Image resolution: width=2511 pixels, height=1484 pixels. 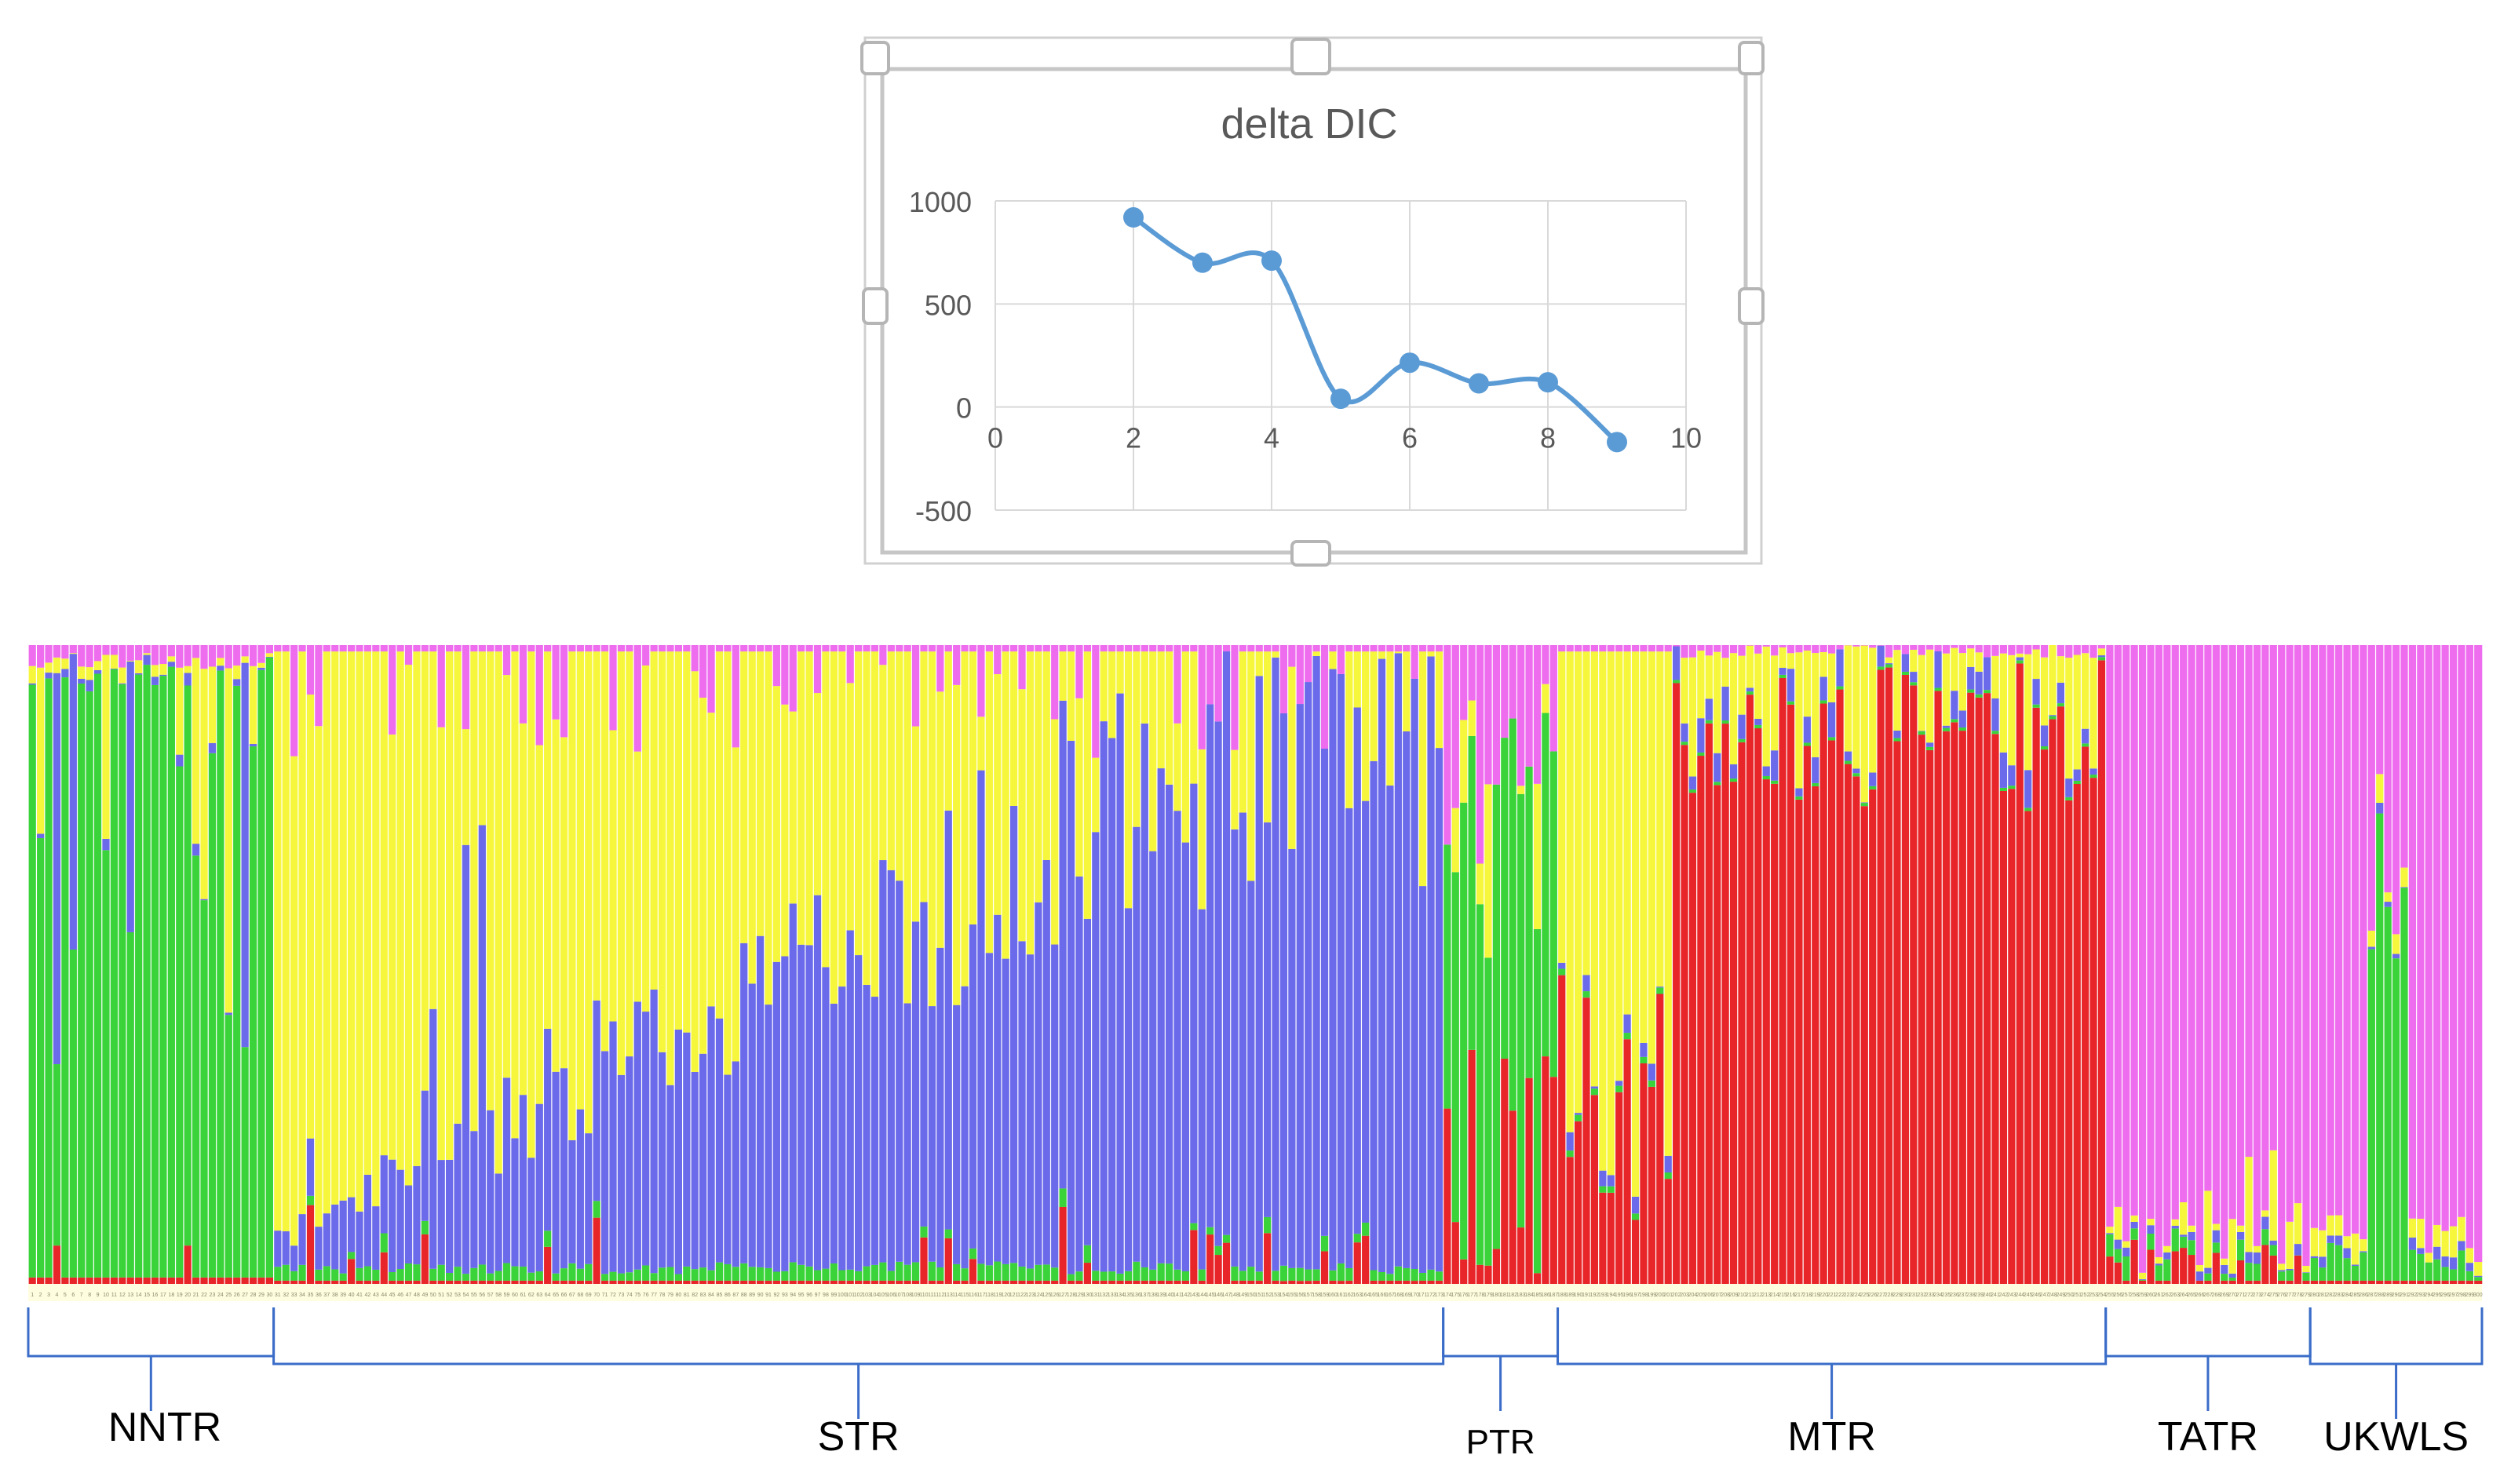 What do you see at coordinates (204, 1295) in the screenshot?
I see `individual-id: 22` at bounding box center [204, 1295].